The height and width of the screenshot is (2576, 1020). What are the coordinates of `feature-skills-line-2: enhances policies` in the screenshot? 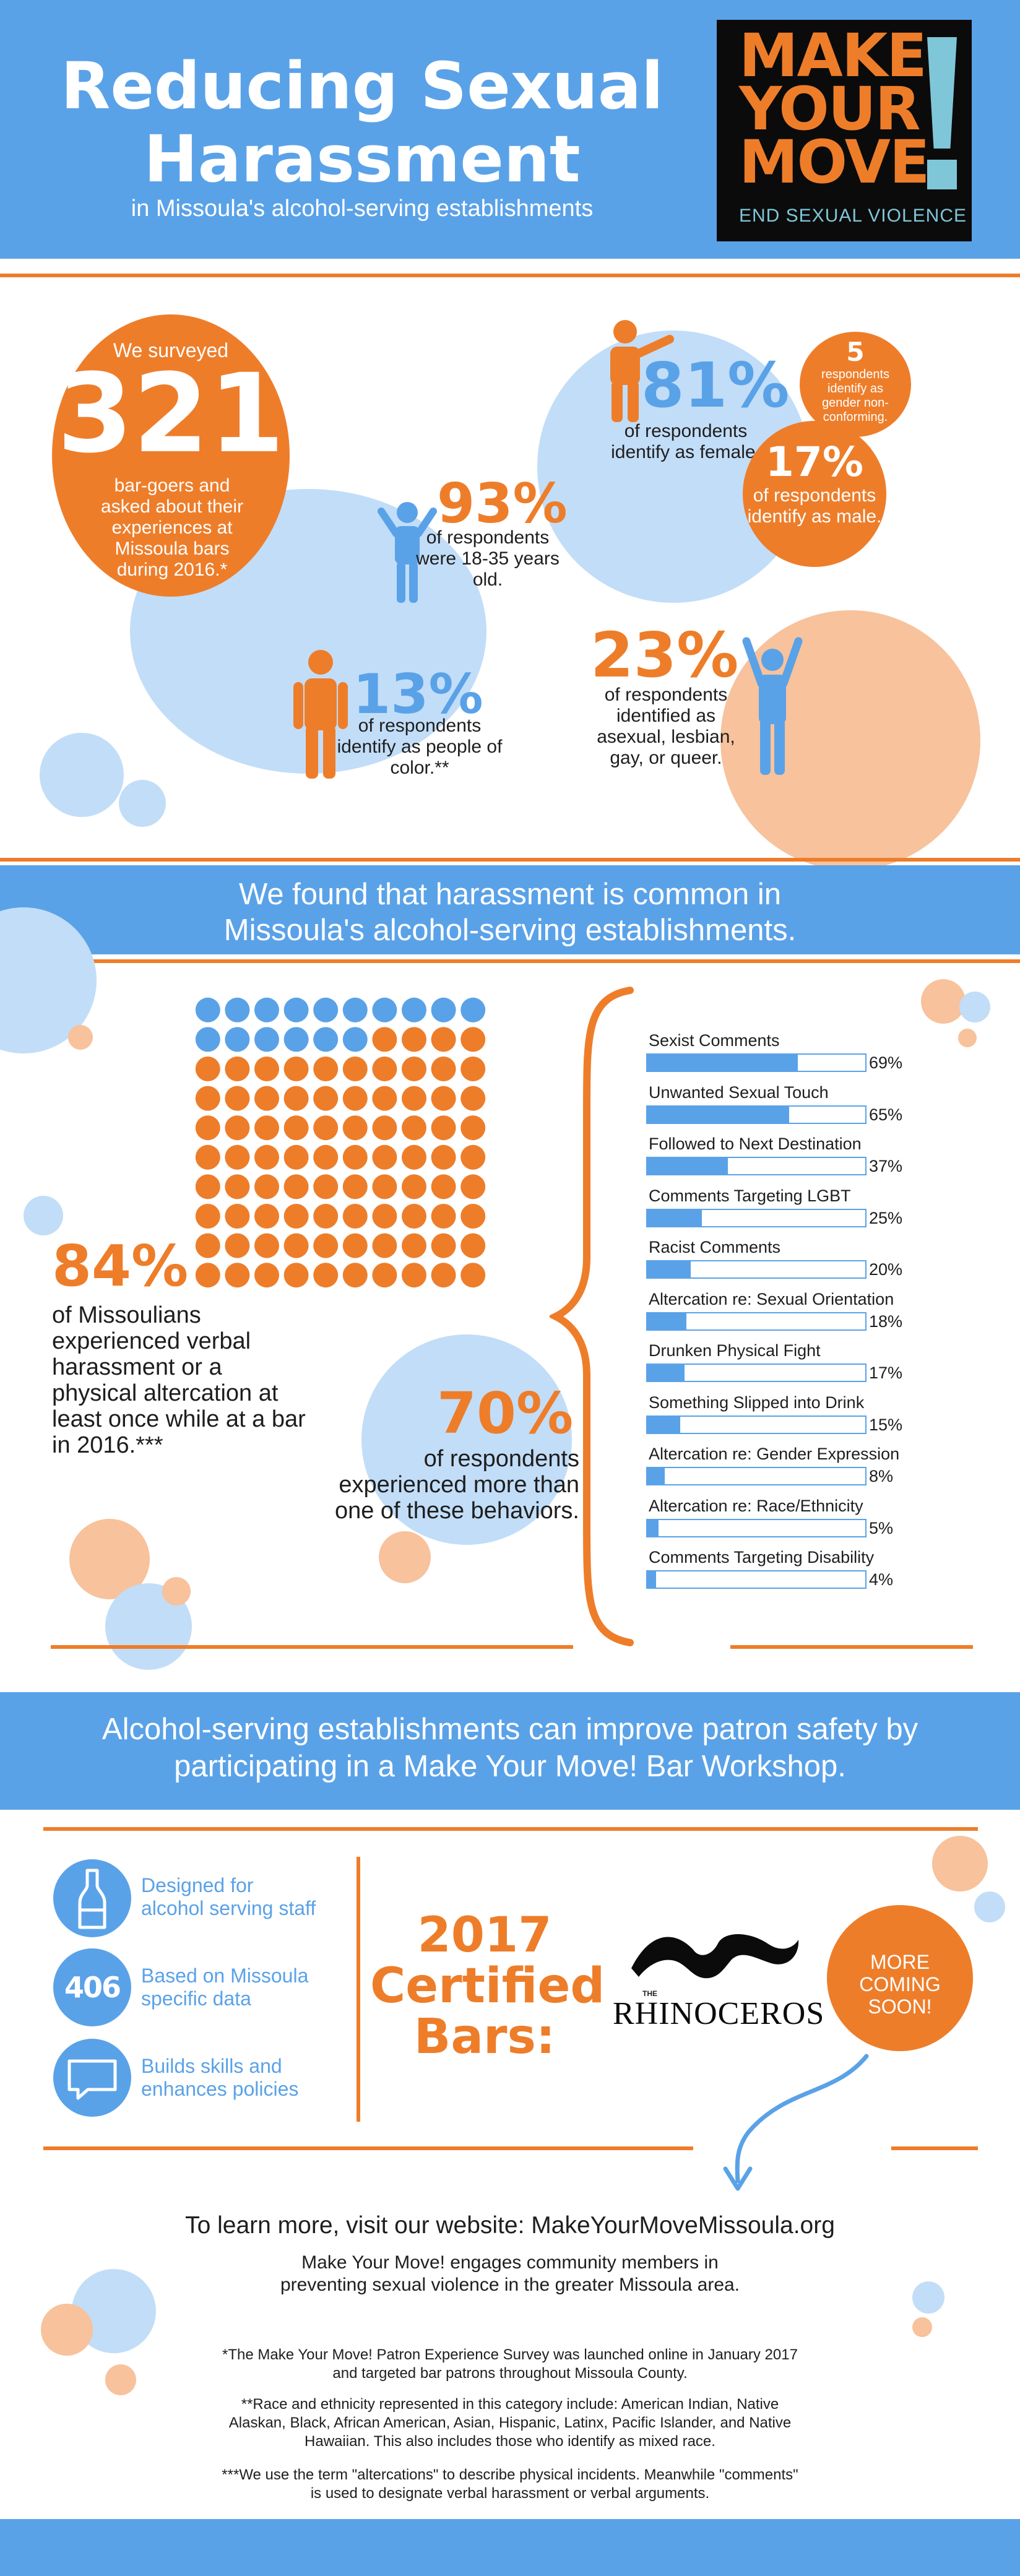 It's located at (220, 2089).